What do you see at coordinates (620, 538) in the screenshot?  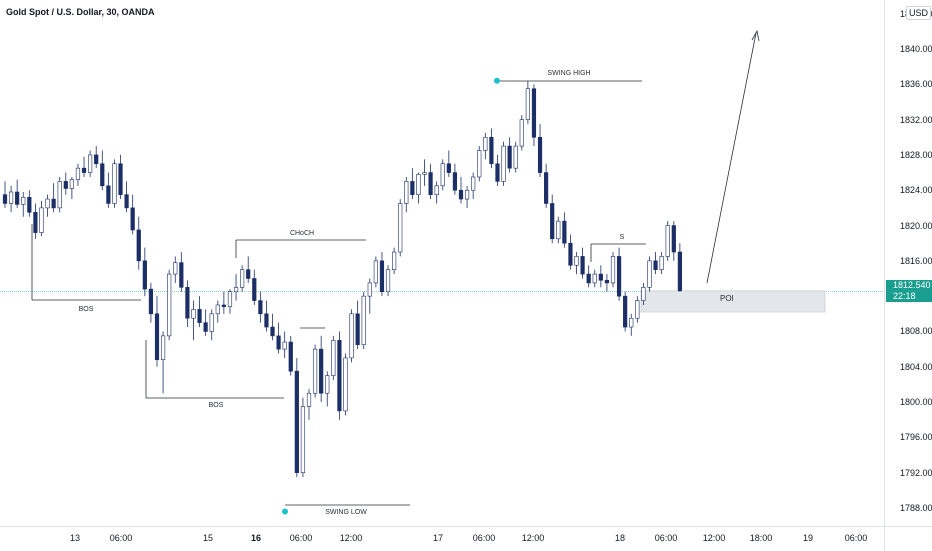 I see `time-tick: 18` at bounding box center [620, 538].